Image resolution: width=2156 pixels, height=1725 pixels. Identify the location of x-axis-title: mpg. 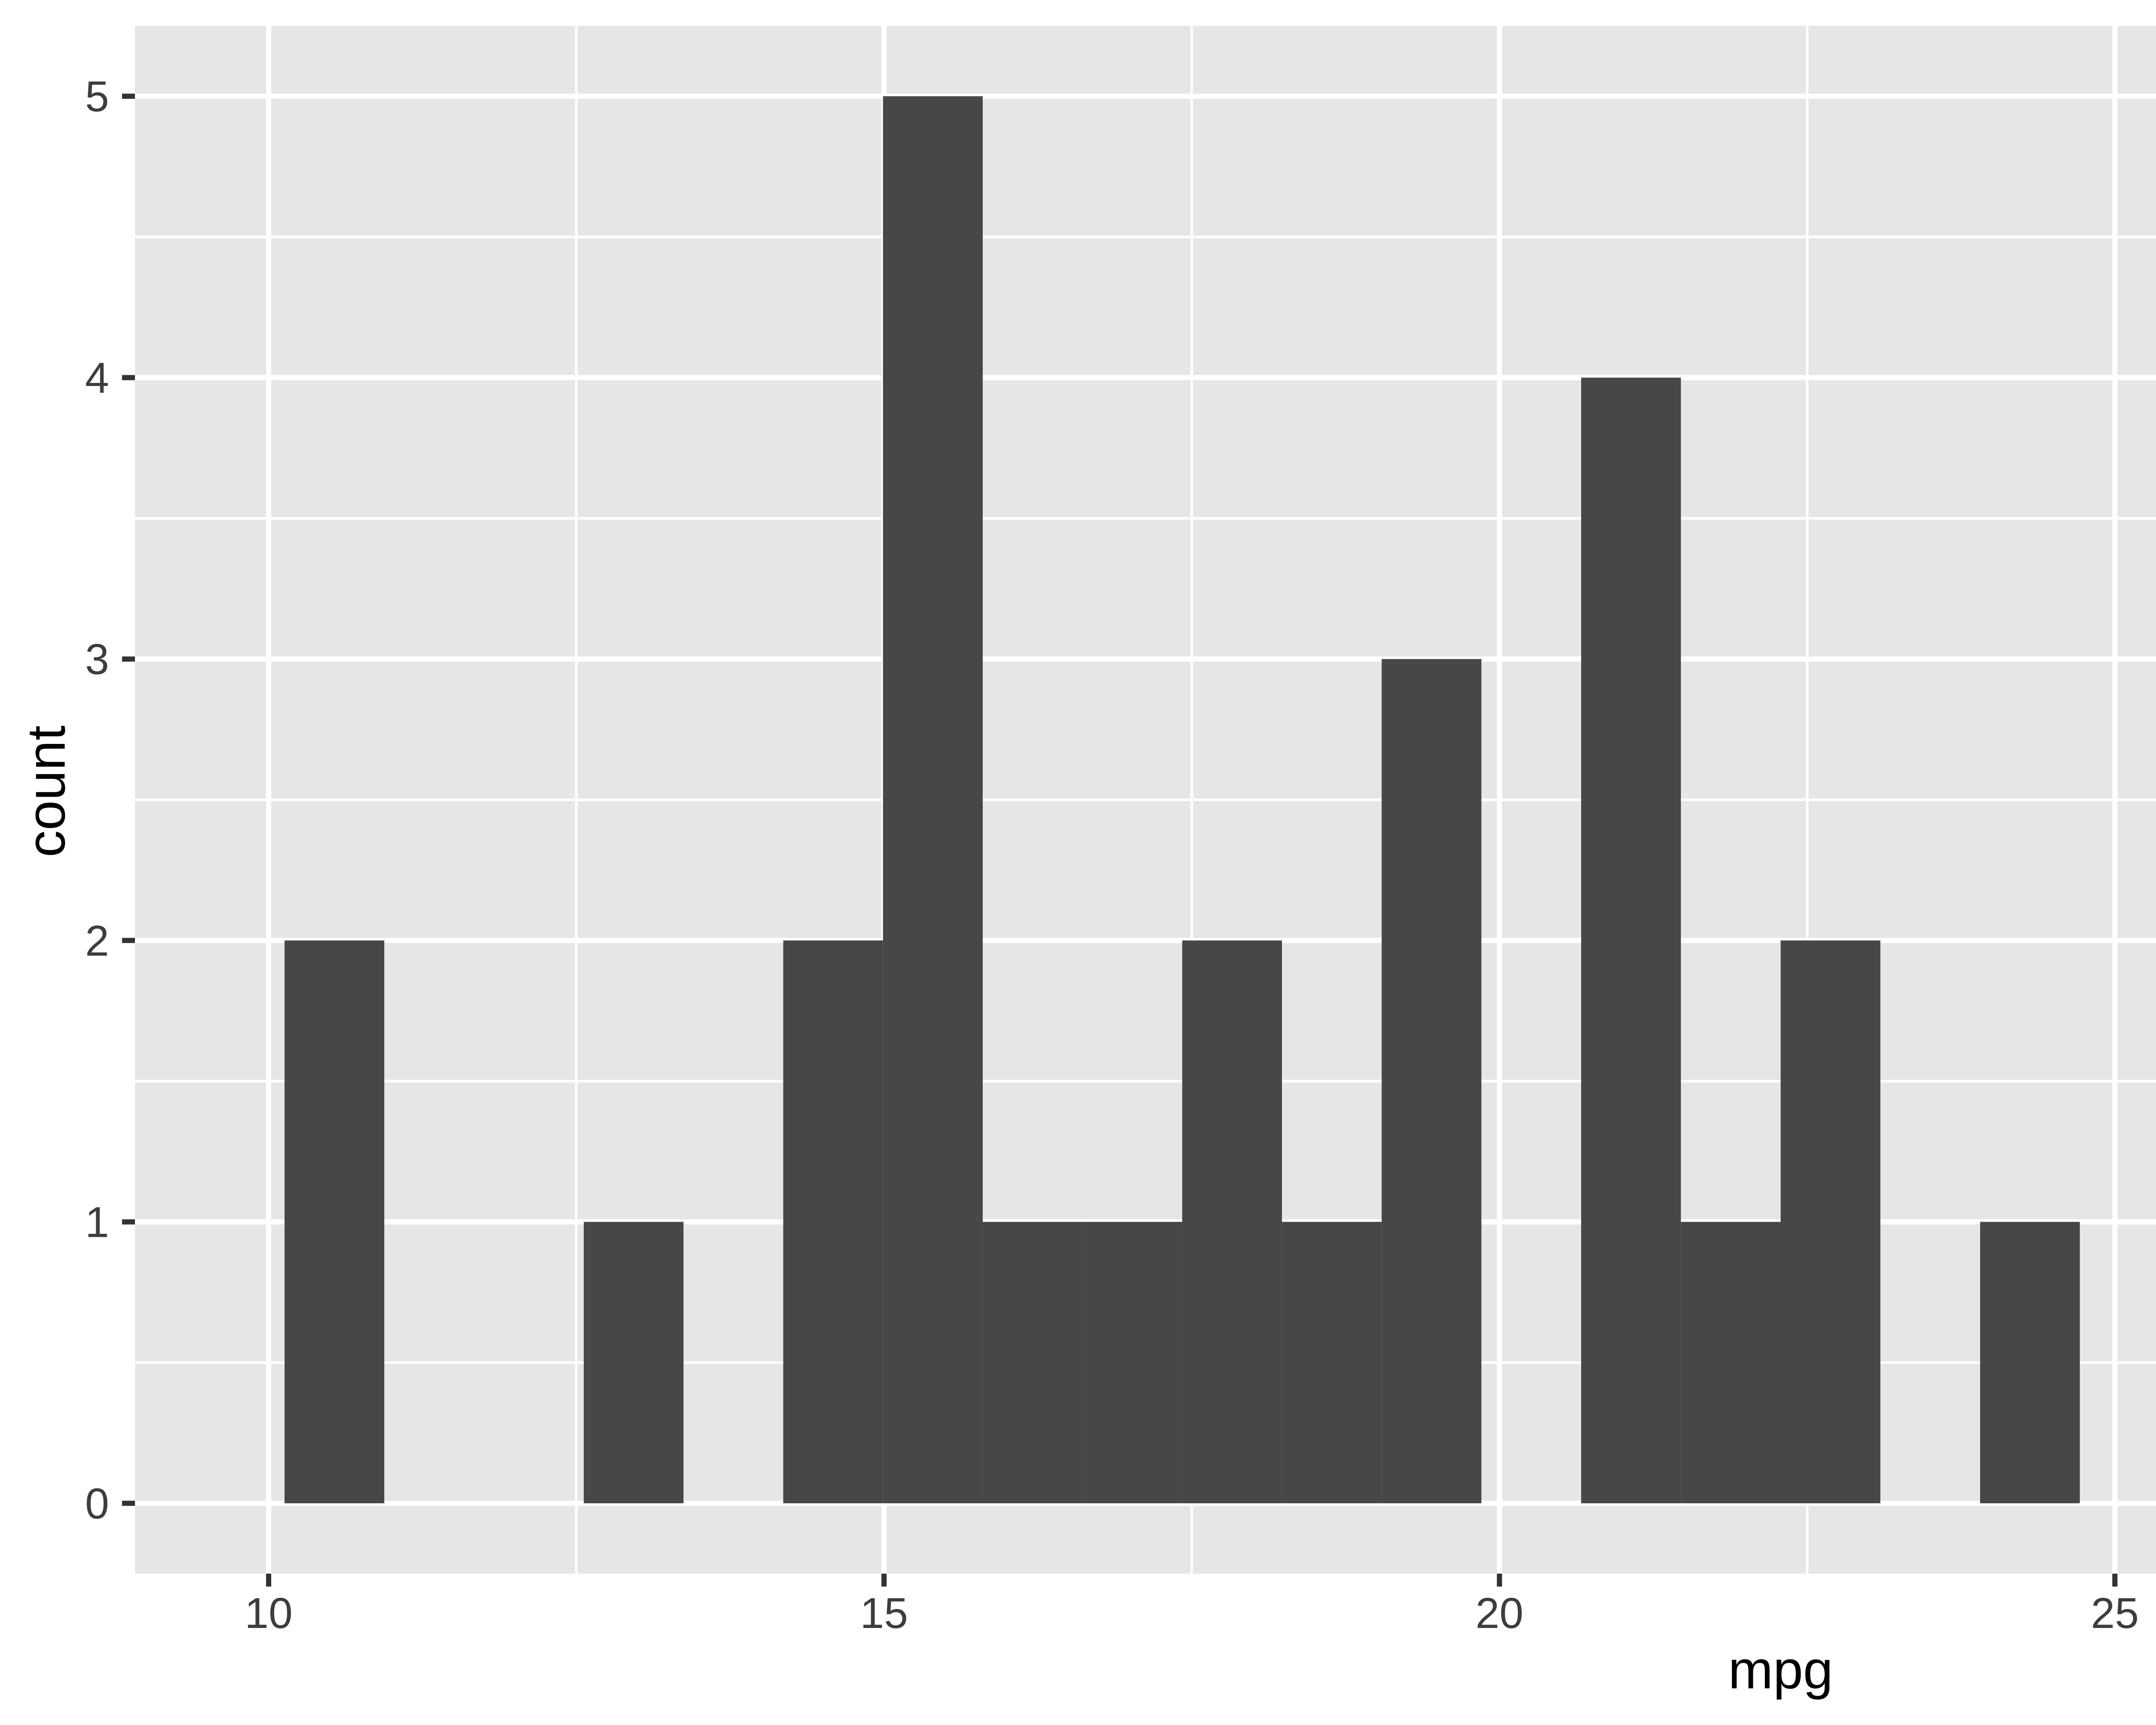
(1780, 1670).